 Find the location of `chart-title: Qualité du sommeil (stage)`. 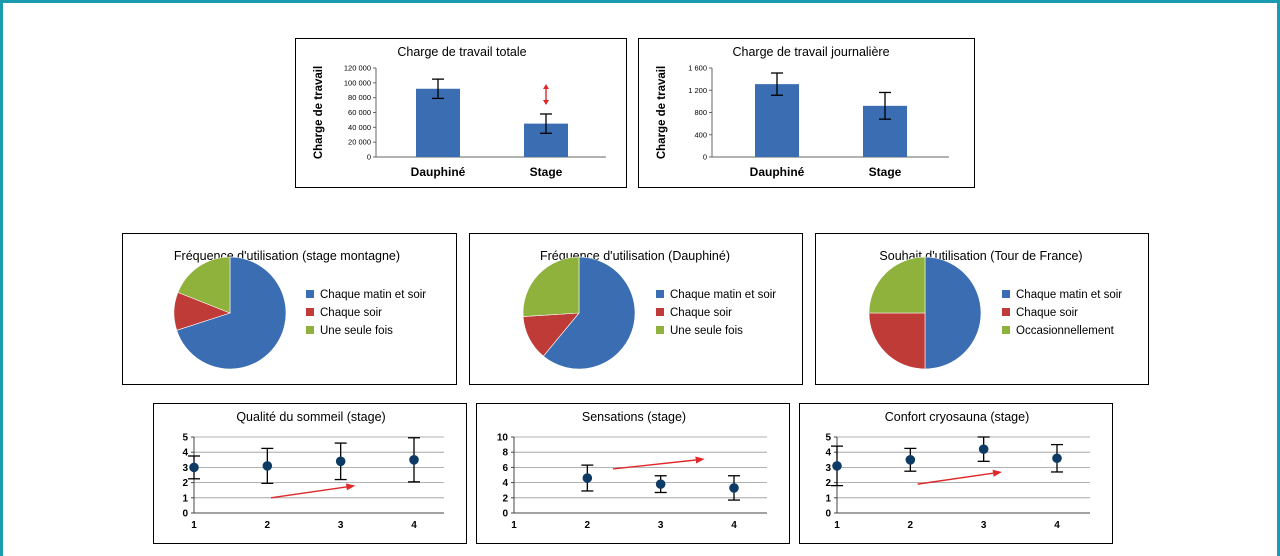

chart-title: Qualité du sommeil (stage) is located at coordinates (310, 417).